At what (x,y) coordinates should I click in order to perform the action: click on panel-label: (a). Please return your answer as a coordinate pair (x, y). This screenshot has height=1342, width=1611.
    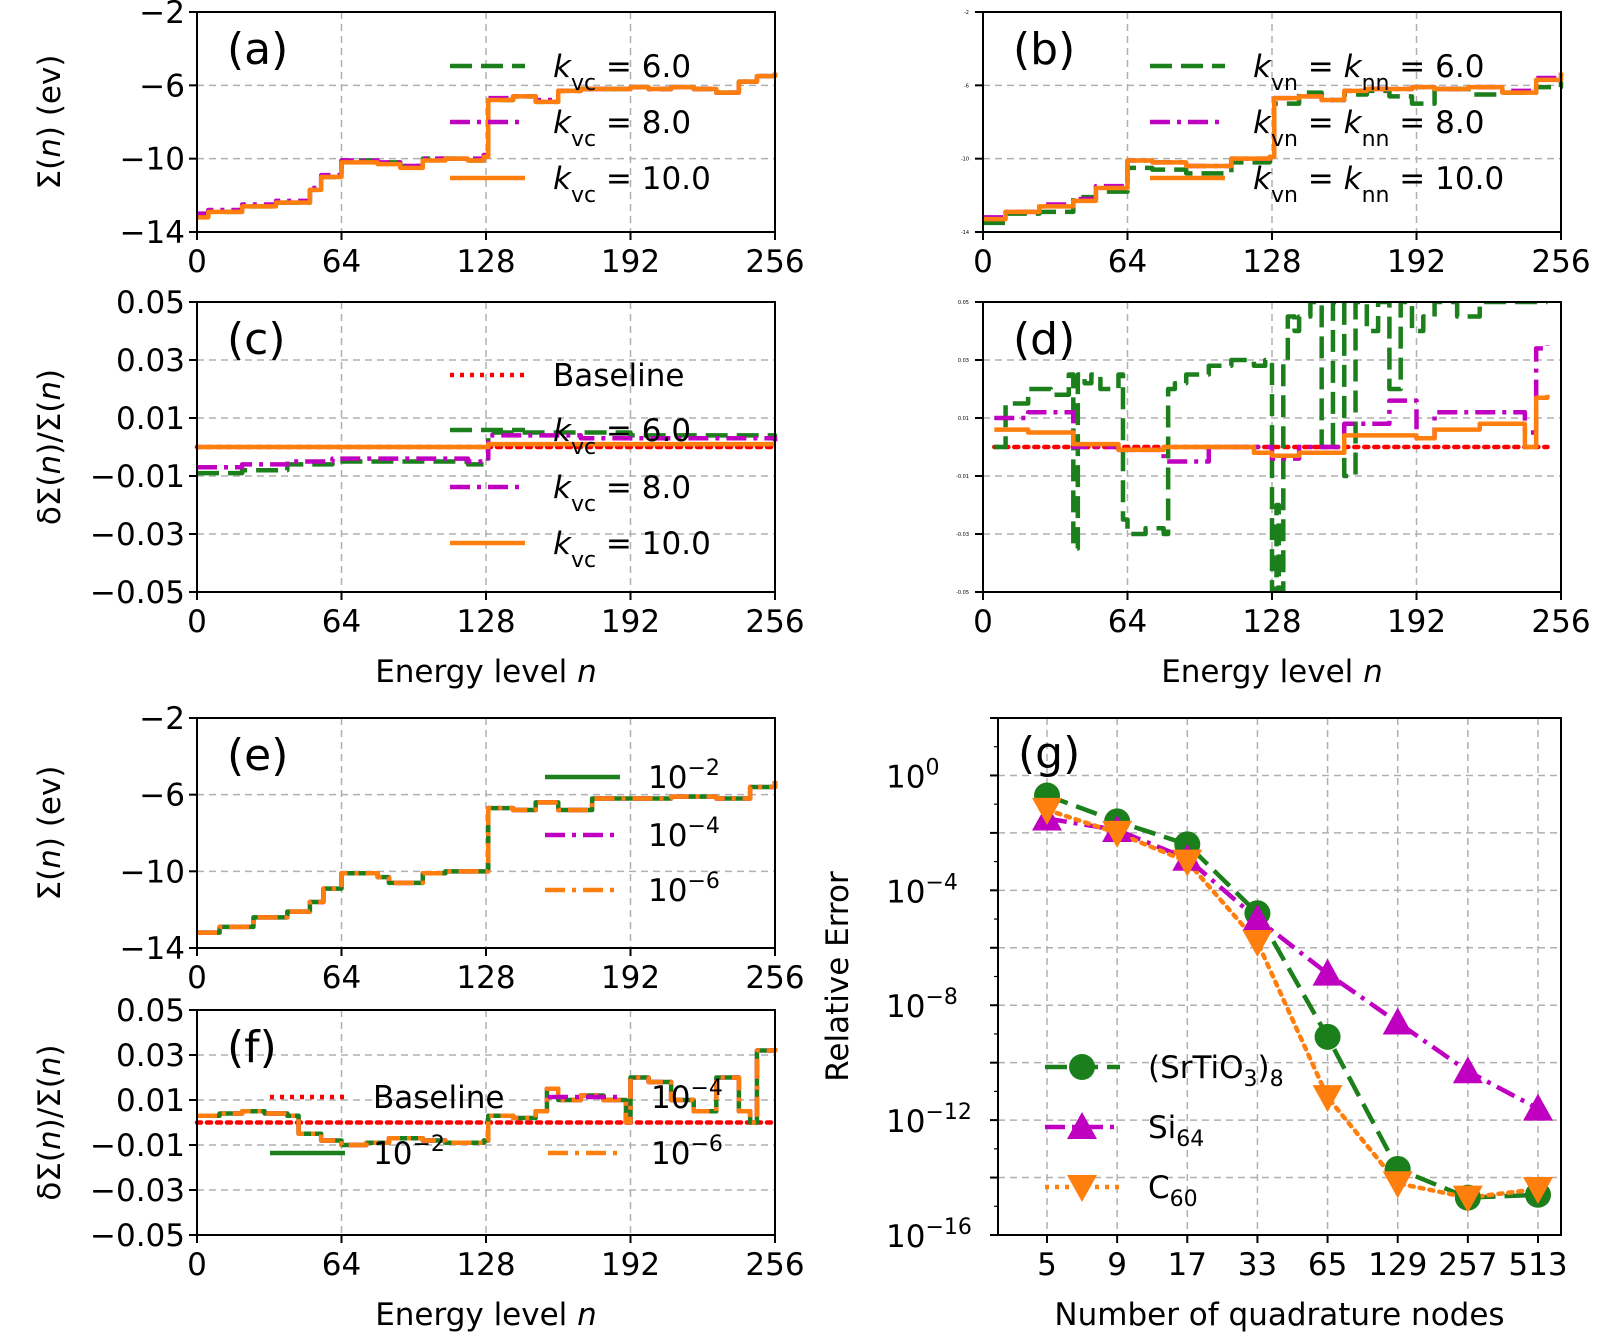
    Looking at the image, I should click on (257, 49).